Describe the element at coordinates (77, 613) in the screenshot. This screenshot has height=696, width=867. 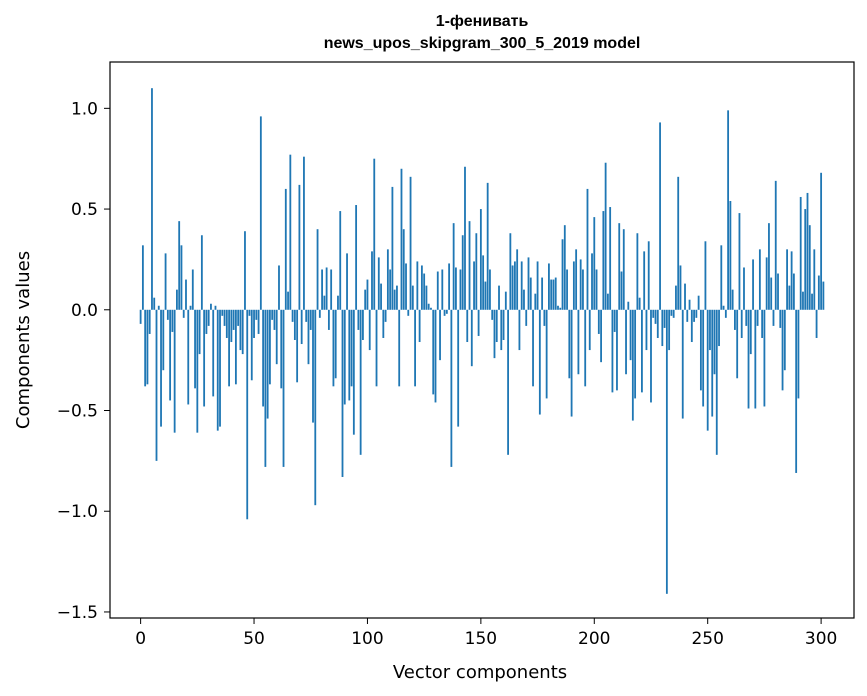
I see `y-tick-label: −1.5` at that location.